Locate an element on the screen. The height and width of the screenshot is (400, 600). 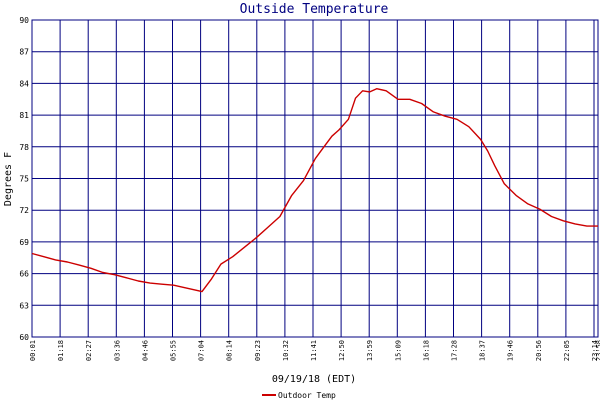
x-tick-label: 22:05 is located at coordinates (567, 350).